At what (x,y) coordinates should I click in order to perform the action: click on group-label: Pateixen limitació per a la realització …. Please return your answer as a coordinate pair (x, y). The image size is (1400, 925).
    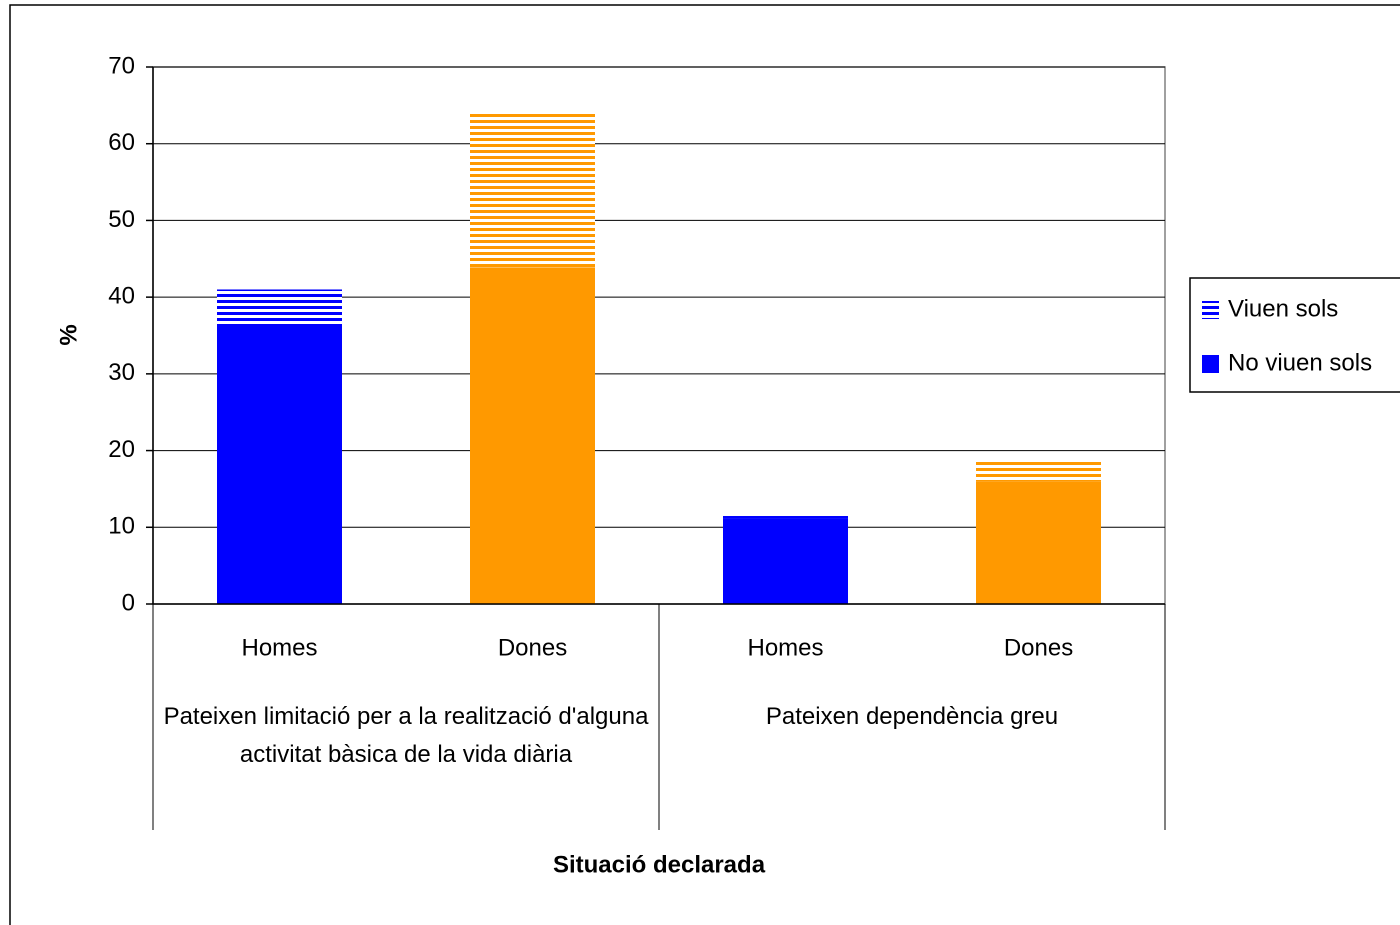
    Looking at the image, I should click on (406, 735).